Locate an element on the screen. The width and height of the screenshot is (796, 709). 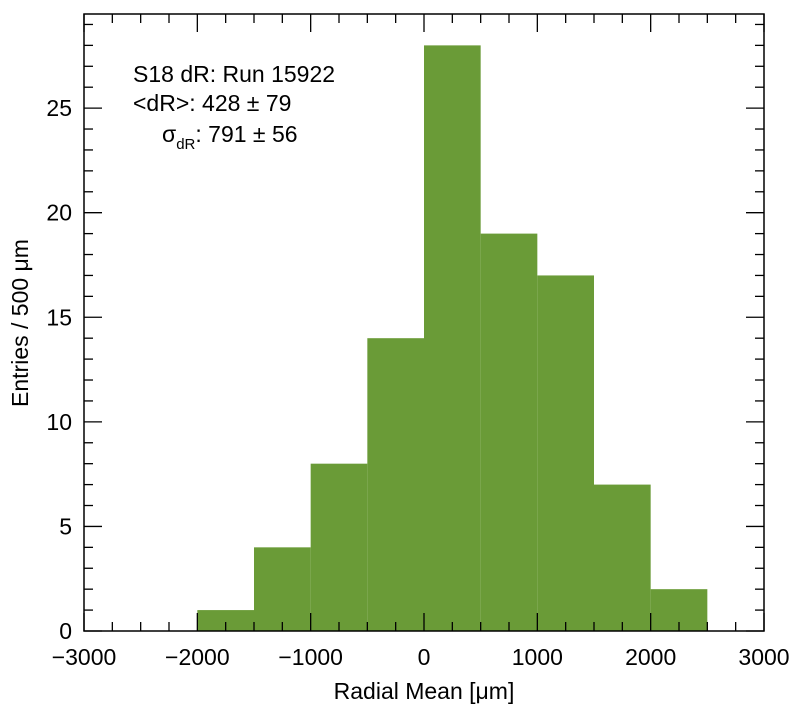
x-tick-label: 3000 is located at coordinates (763, 657).